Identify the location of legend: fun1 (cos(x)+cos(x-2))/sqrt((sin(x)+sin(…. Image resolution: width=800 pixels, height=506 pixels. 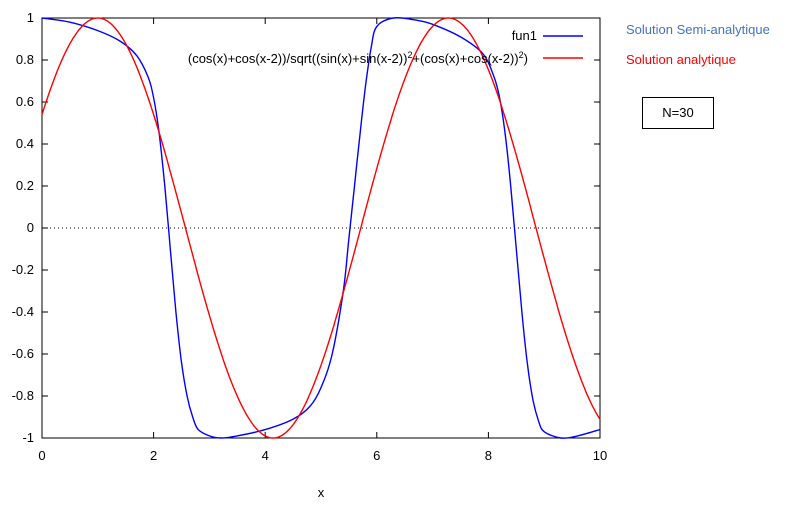
(385, 47).